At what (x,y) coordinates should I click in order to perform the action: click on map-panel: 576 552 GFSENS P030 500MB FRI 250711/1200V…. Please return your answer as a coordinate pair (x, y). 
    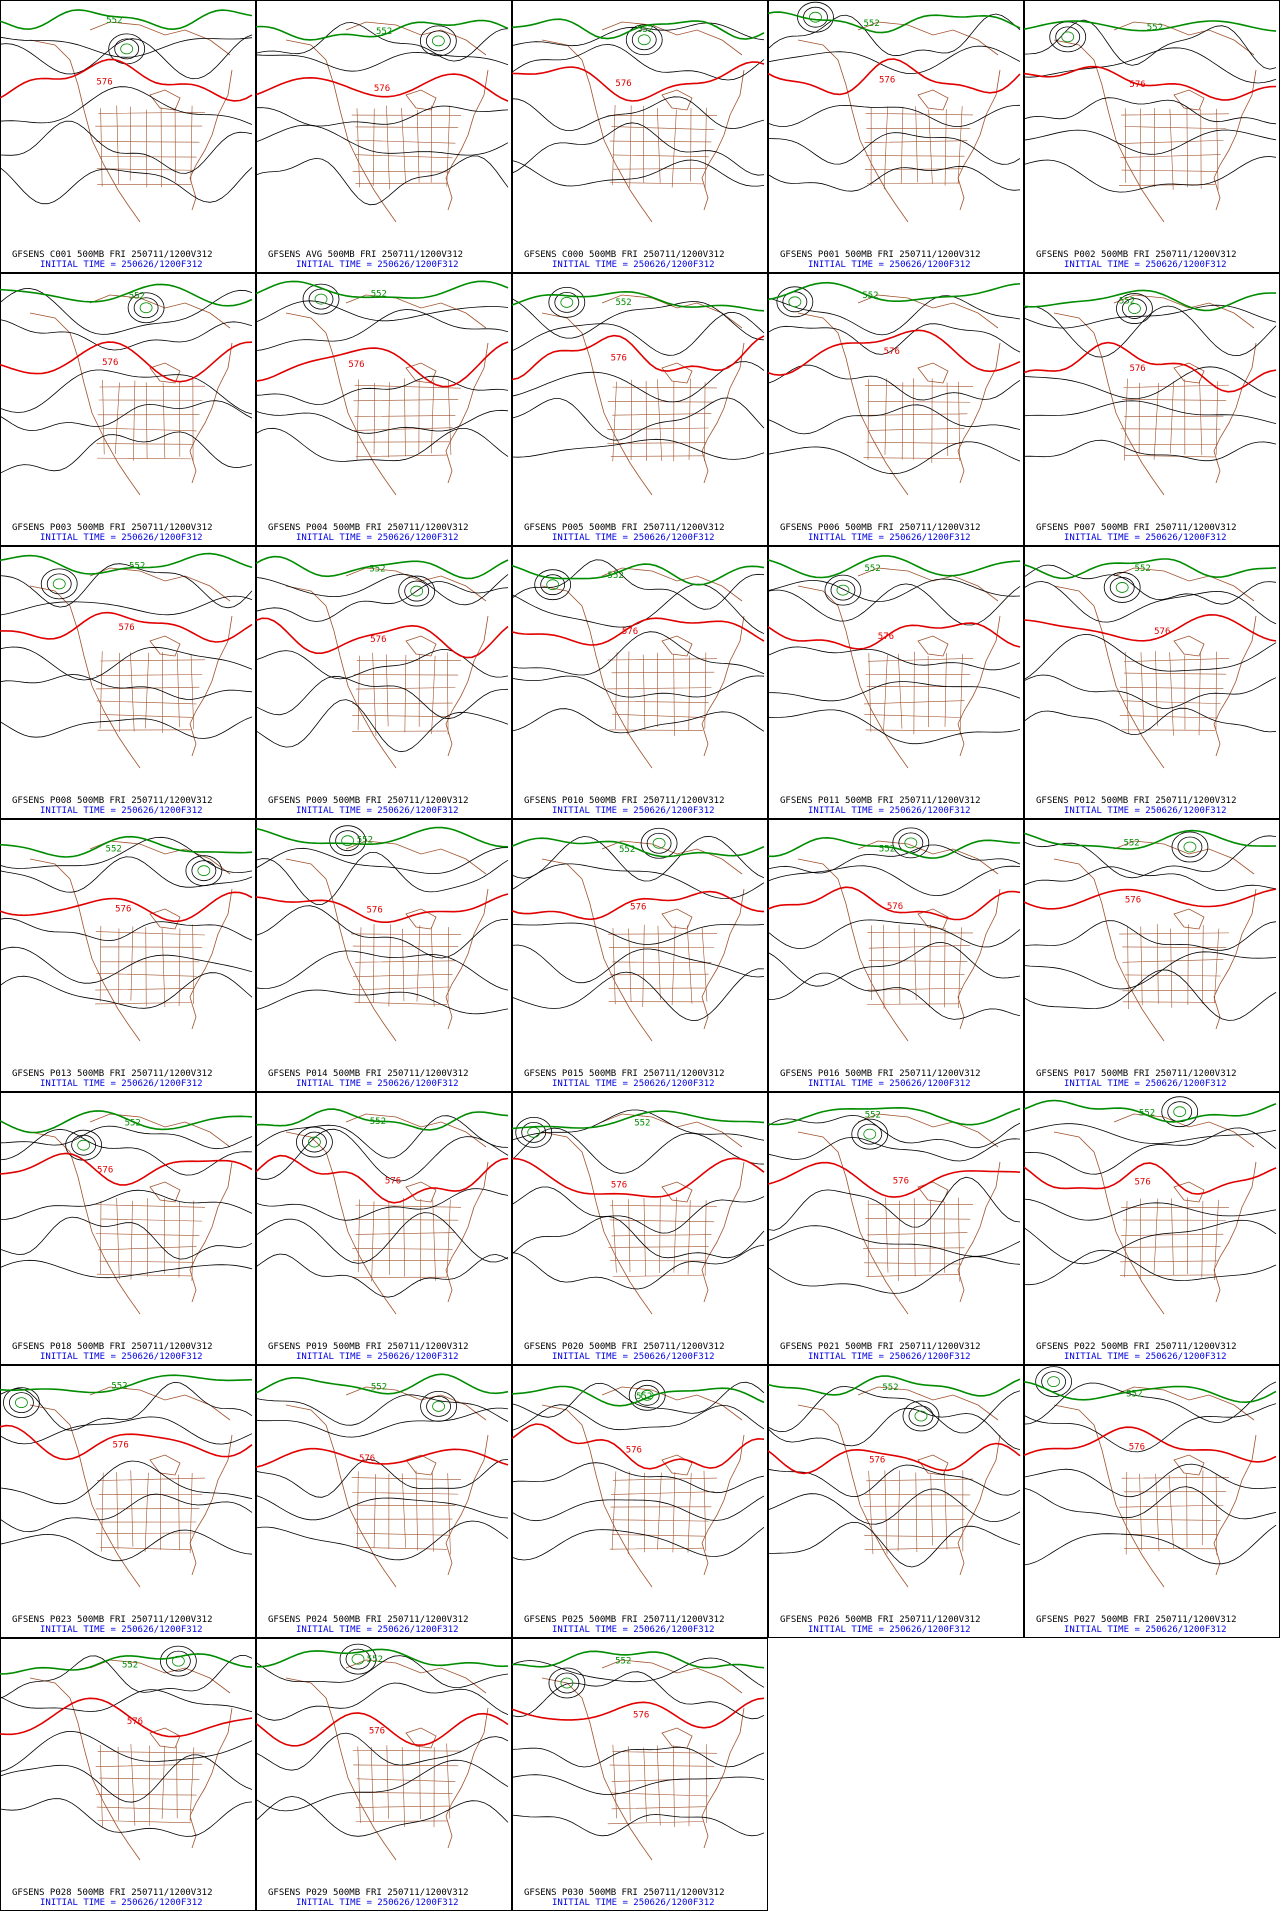
    Looking at the image, I should click on (639, 1774).